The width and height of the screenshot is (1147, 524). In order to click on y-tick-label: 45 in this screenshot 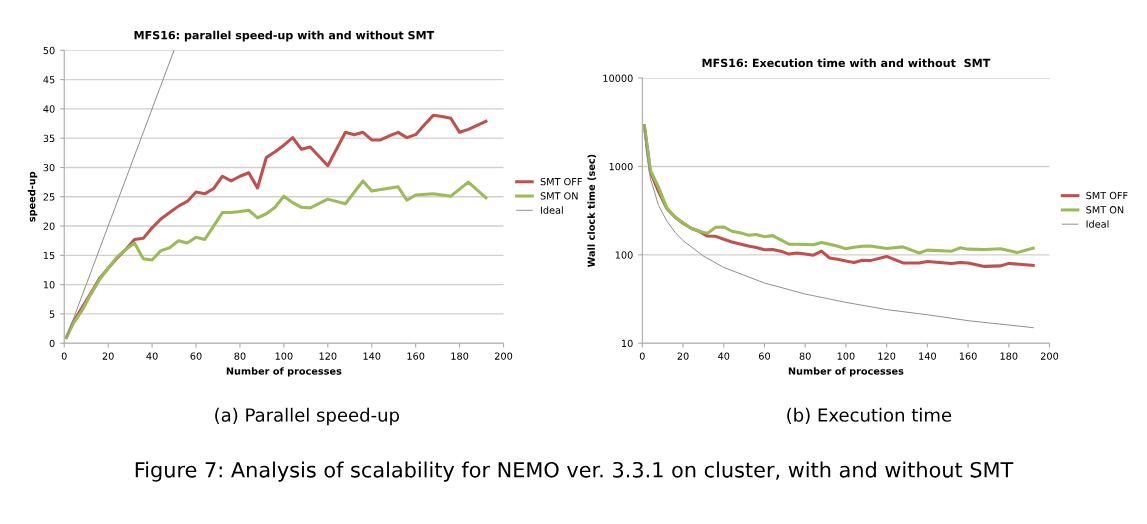, I will do `click(49, 80)`.